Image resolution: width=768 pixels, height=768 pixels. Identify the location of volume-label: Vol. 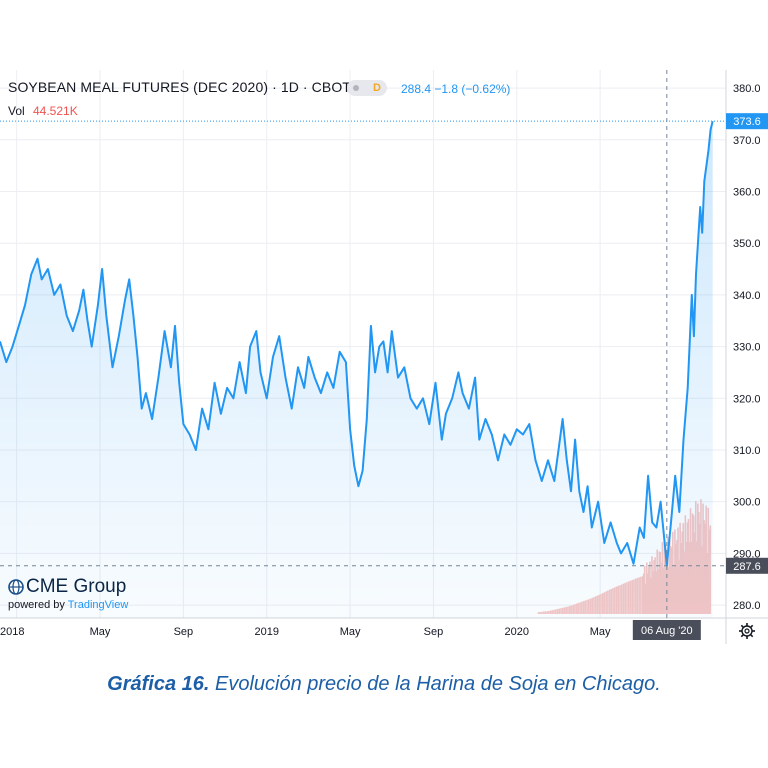
(16, 111).